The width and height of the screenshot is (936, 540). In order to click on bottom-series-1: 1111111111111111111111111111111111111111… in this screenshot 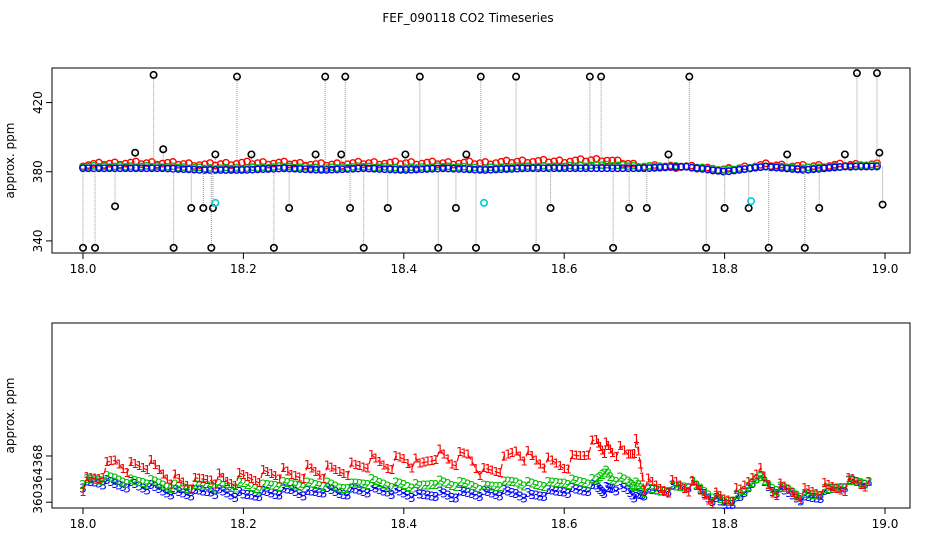, I will do `click(476, 471)`.